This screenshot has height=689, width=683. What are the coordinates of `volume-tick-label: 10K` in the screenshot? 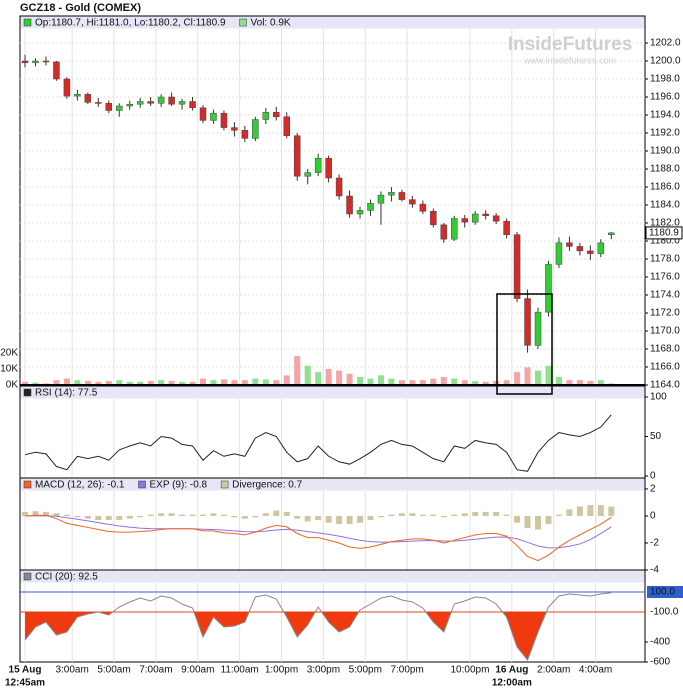 It's located at (9, 369).